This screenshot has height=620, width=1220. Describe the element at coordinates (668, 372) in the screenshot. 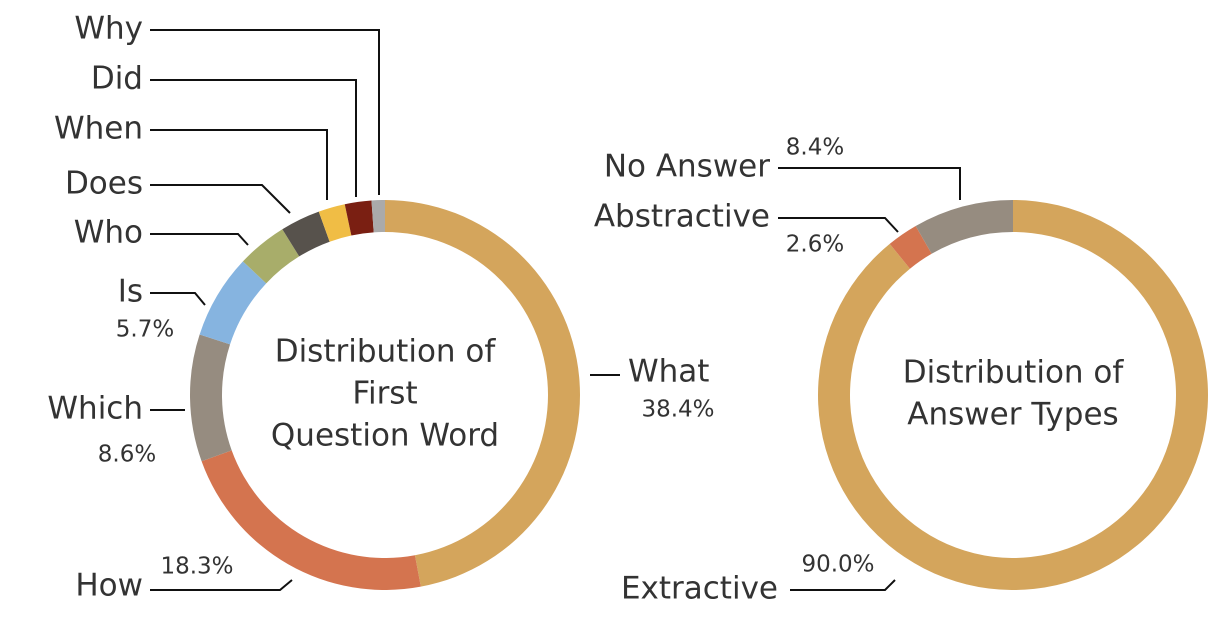

I see `category-label: What` at that location.